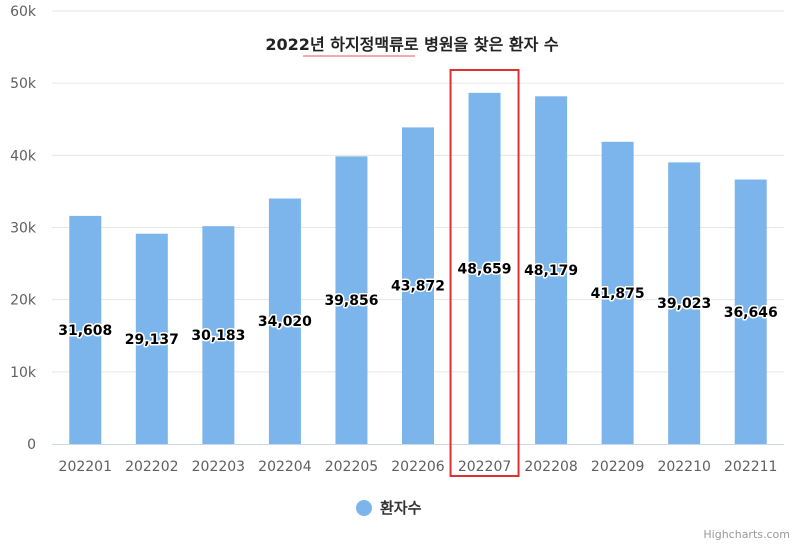  Describe the element at coordinates (31, 445) in the screenshot. I see `y-tick-label: 0` at that location.